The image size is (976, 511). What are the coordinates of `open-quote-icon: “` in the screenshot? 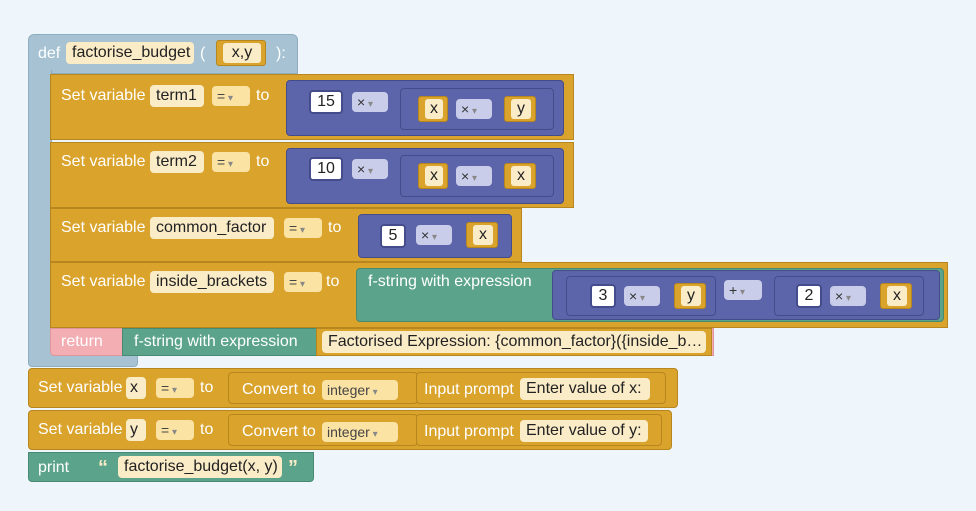 It's located at (103, 468).